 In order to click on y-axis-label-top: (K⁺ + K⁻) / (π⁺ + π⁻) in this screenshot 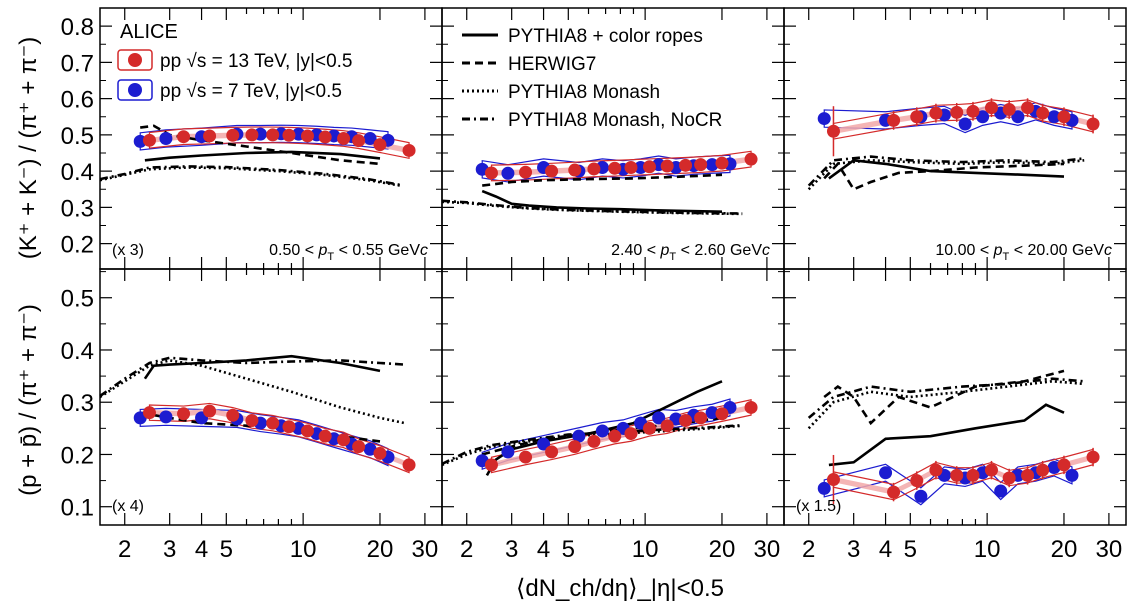, I will do `click(28, 148)`.